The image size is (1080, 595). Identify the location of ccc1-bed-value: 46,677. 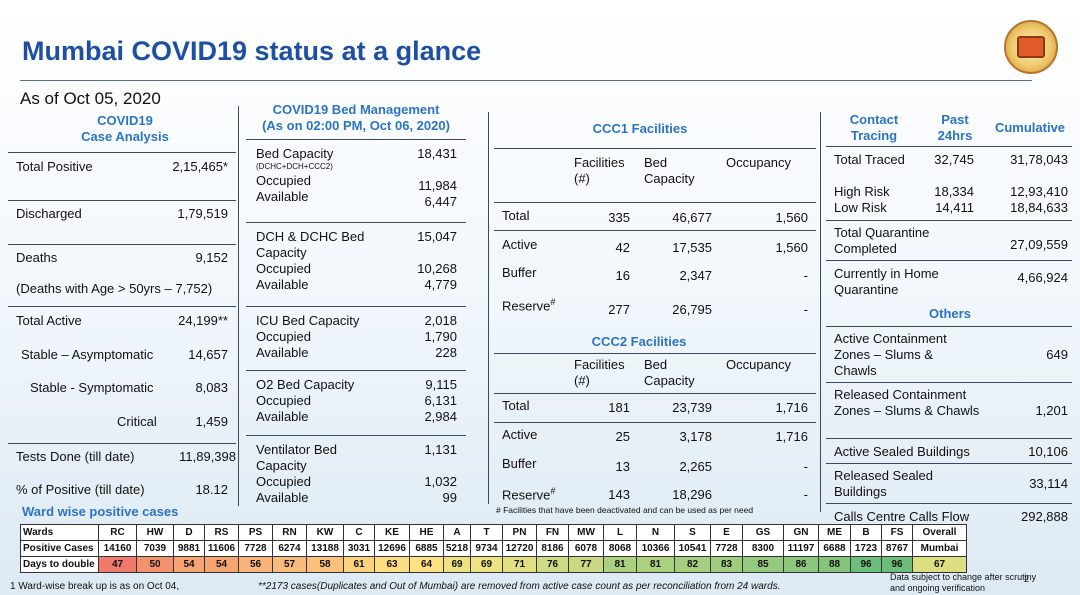
(692, 217).